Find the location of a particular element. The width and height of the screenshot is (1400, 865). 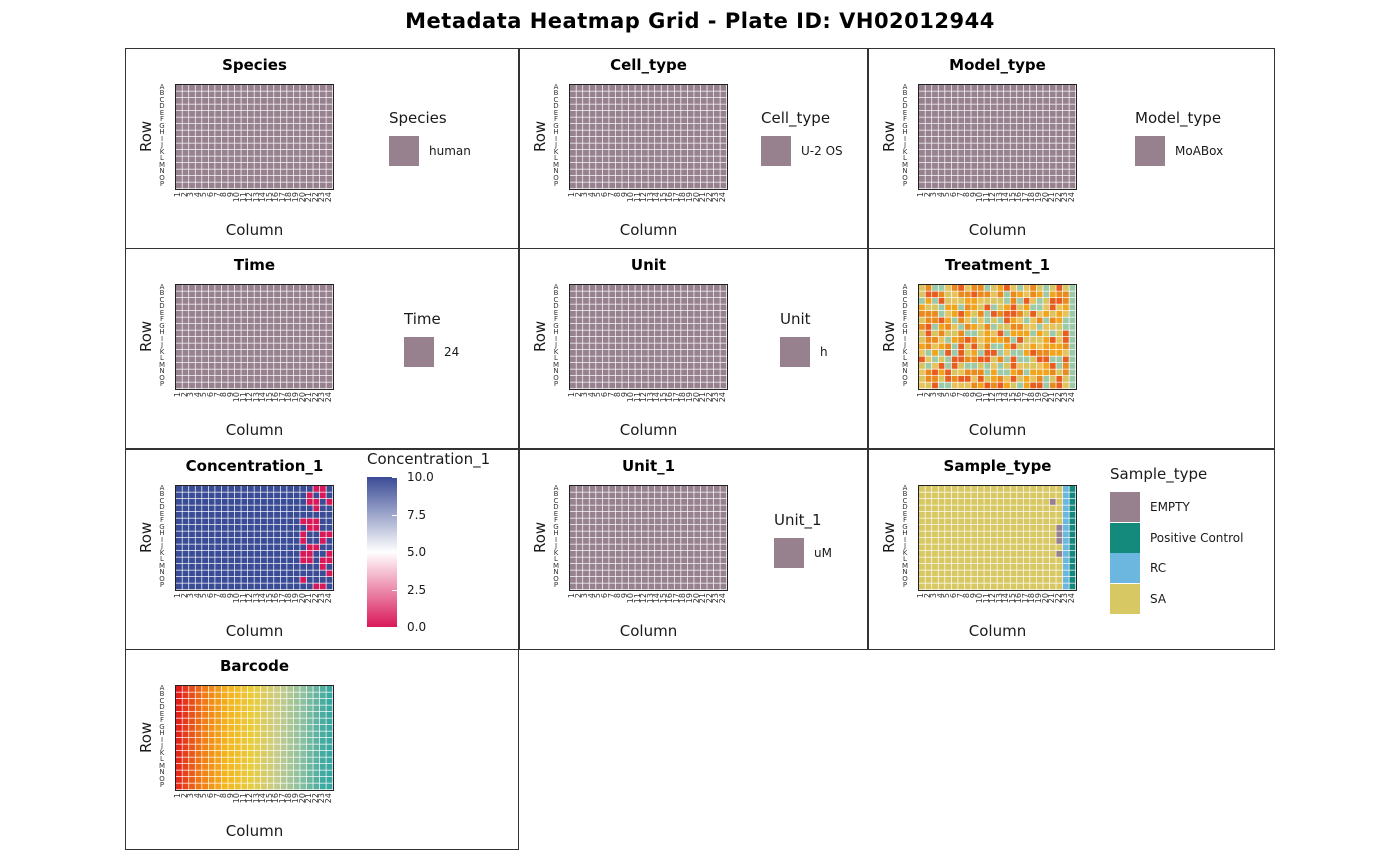

category-legend: Cell_type U-2 OS is located at coordinates (802, 137).